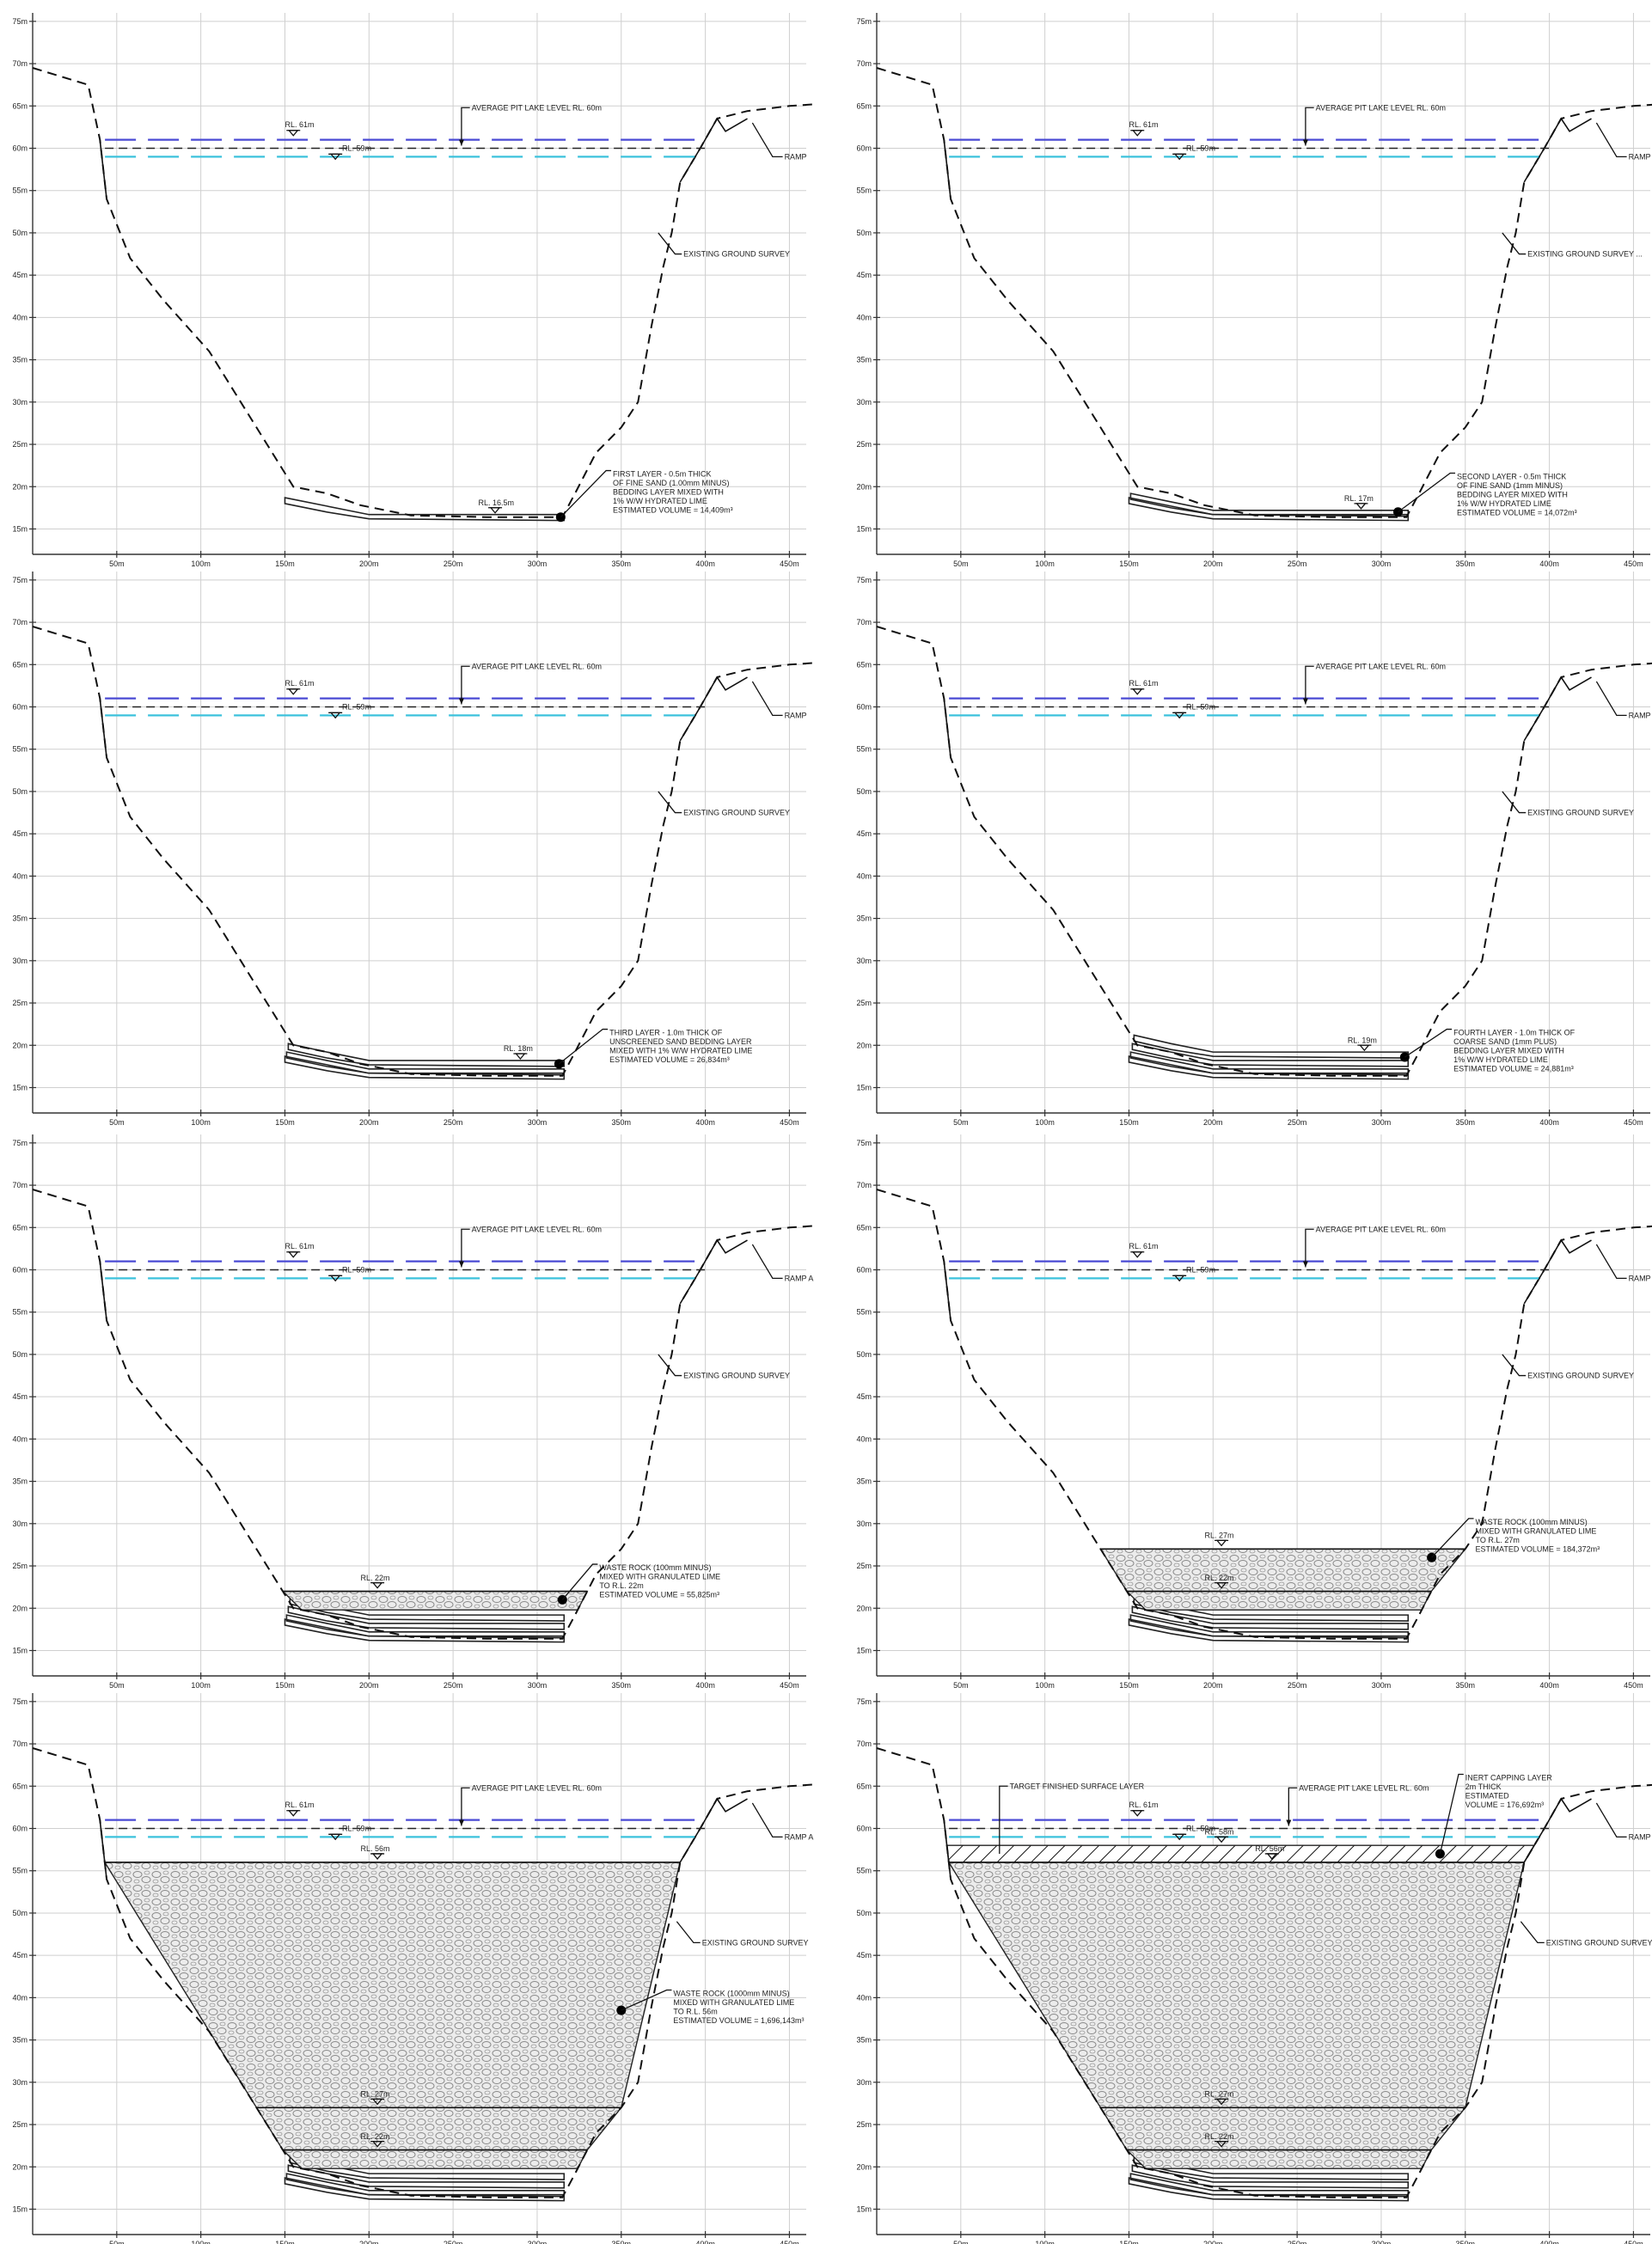 This screenshot has width=1652, height=2244. Describe the element at coordinates (375, 2136) in the screenshot. I see `rl-label: RL. 22m` at that location.